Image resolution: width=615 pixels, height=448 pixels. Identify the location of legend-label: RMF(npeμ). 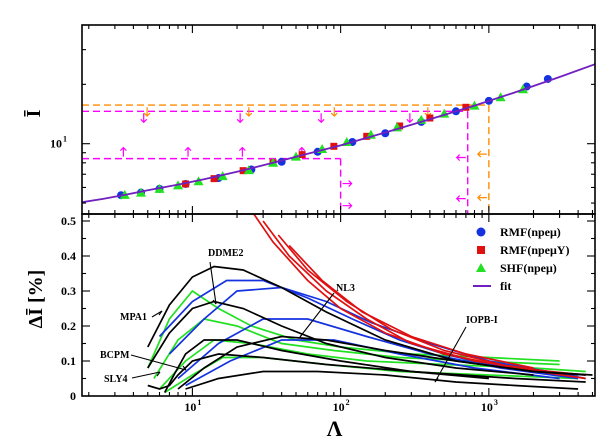
(530, 232).